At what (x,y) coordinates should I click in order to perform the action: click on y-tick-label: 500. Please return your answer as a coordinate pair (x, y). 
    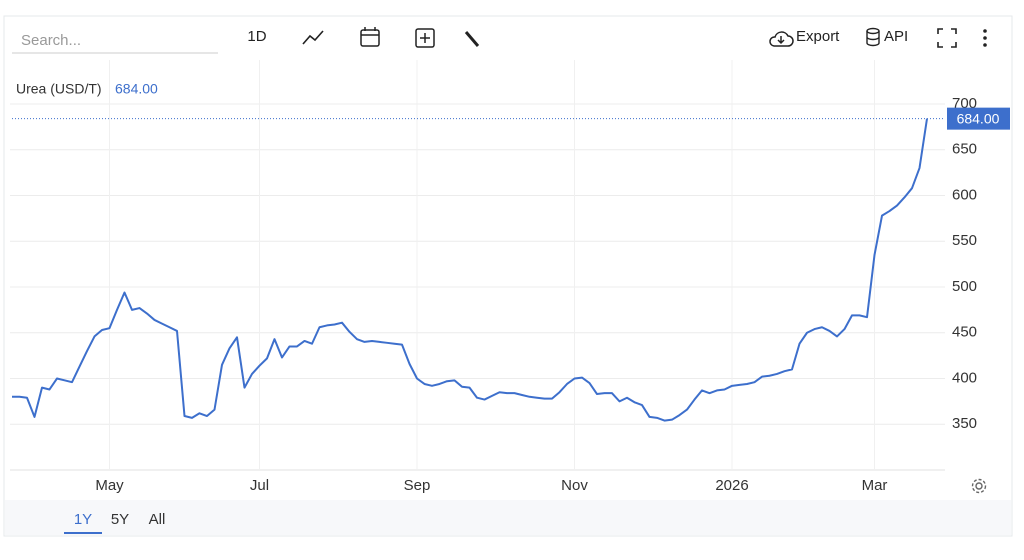
    Looking at the image, I should click on (964, 286).